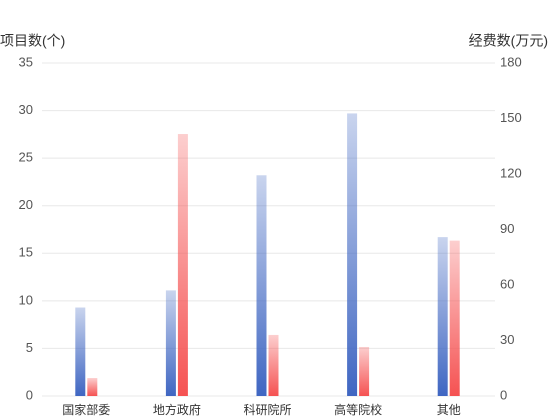 This screenshot has height=420, width=550. I want to click on y-tick-label: 35, so click(26, 61).